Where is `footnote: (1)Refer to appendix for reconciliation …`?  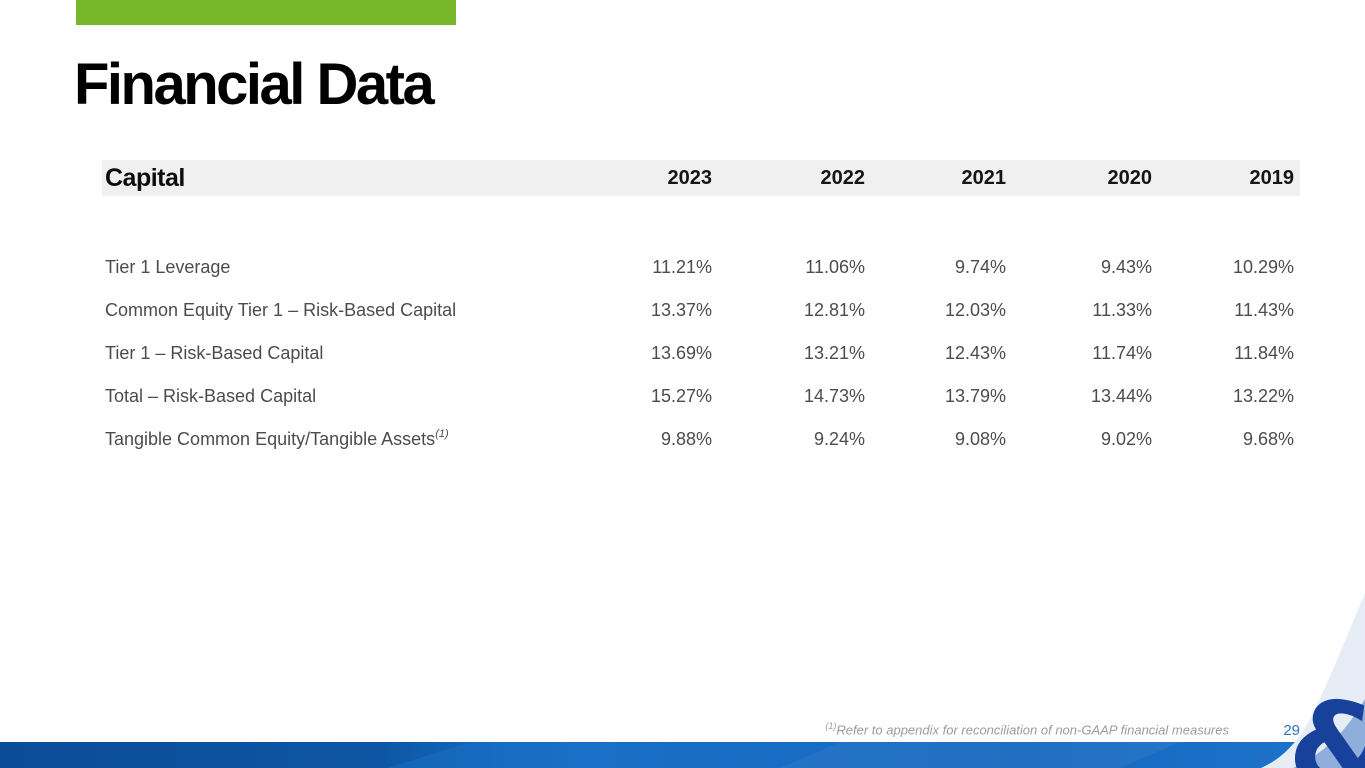
footnote: (1)Refer to appendix for reconciliation … is located at coordinates (1027, 729).